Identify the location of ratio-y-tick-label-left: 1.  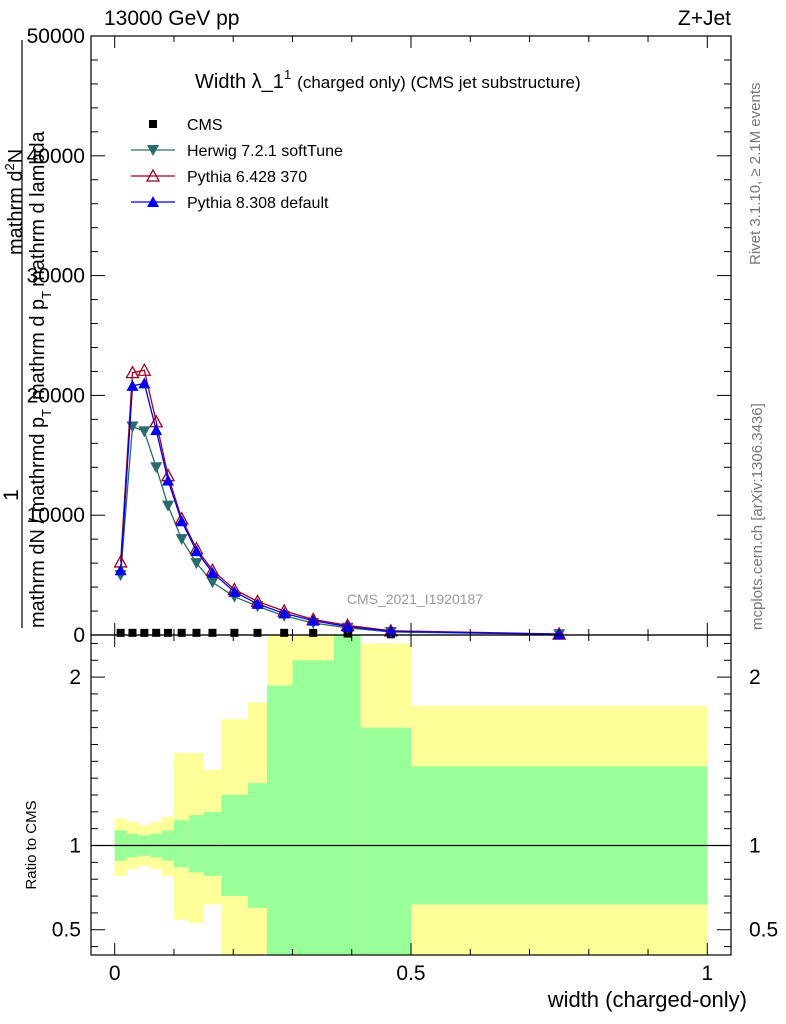
(75, 846).